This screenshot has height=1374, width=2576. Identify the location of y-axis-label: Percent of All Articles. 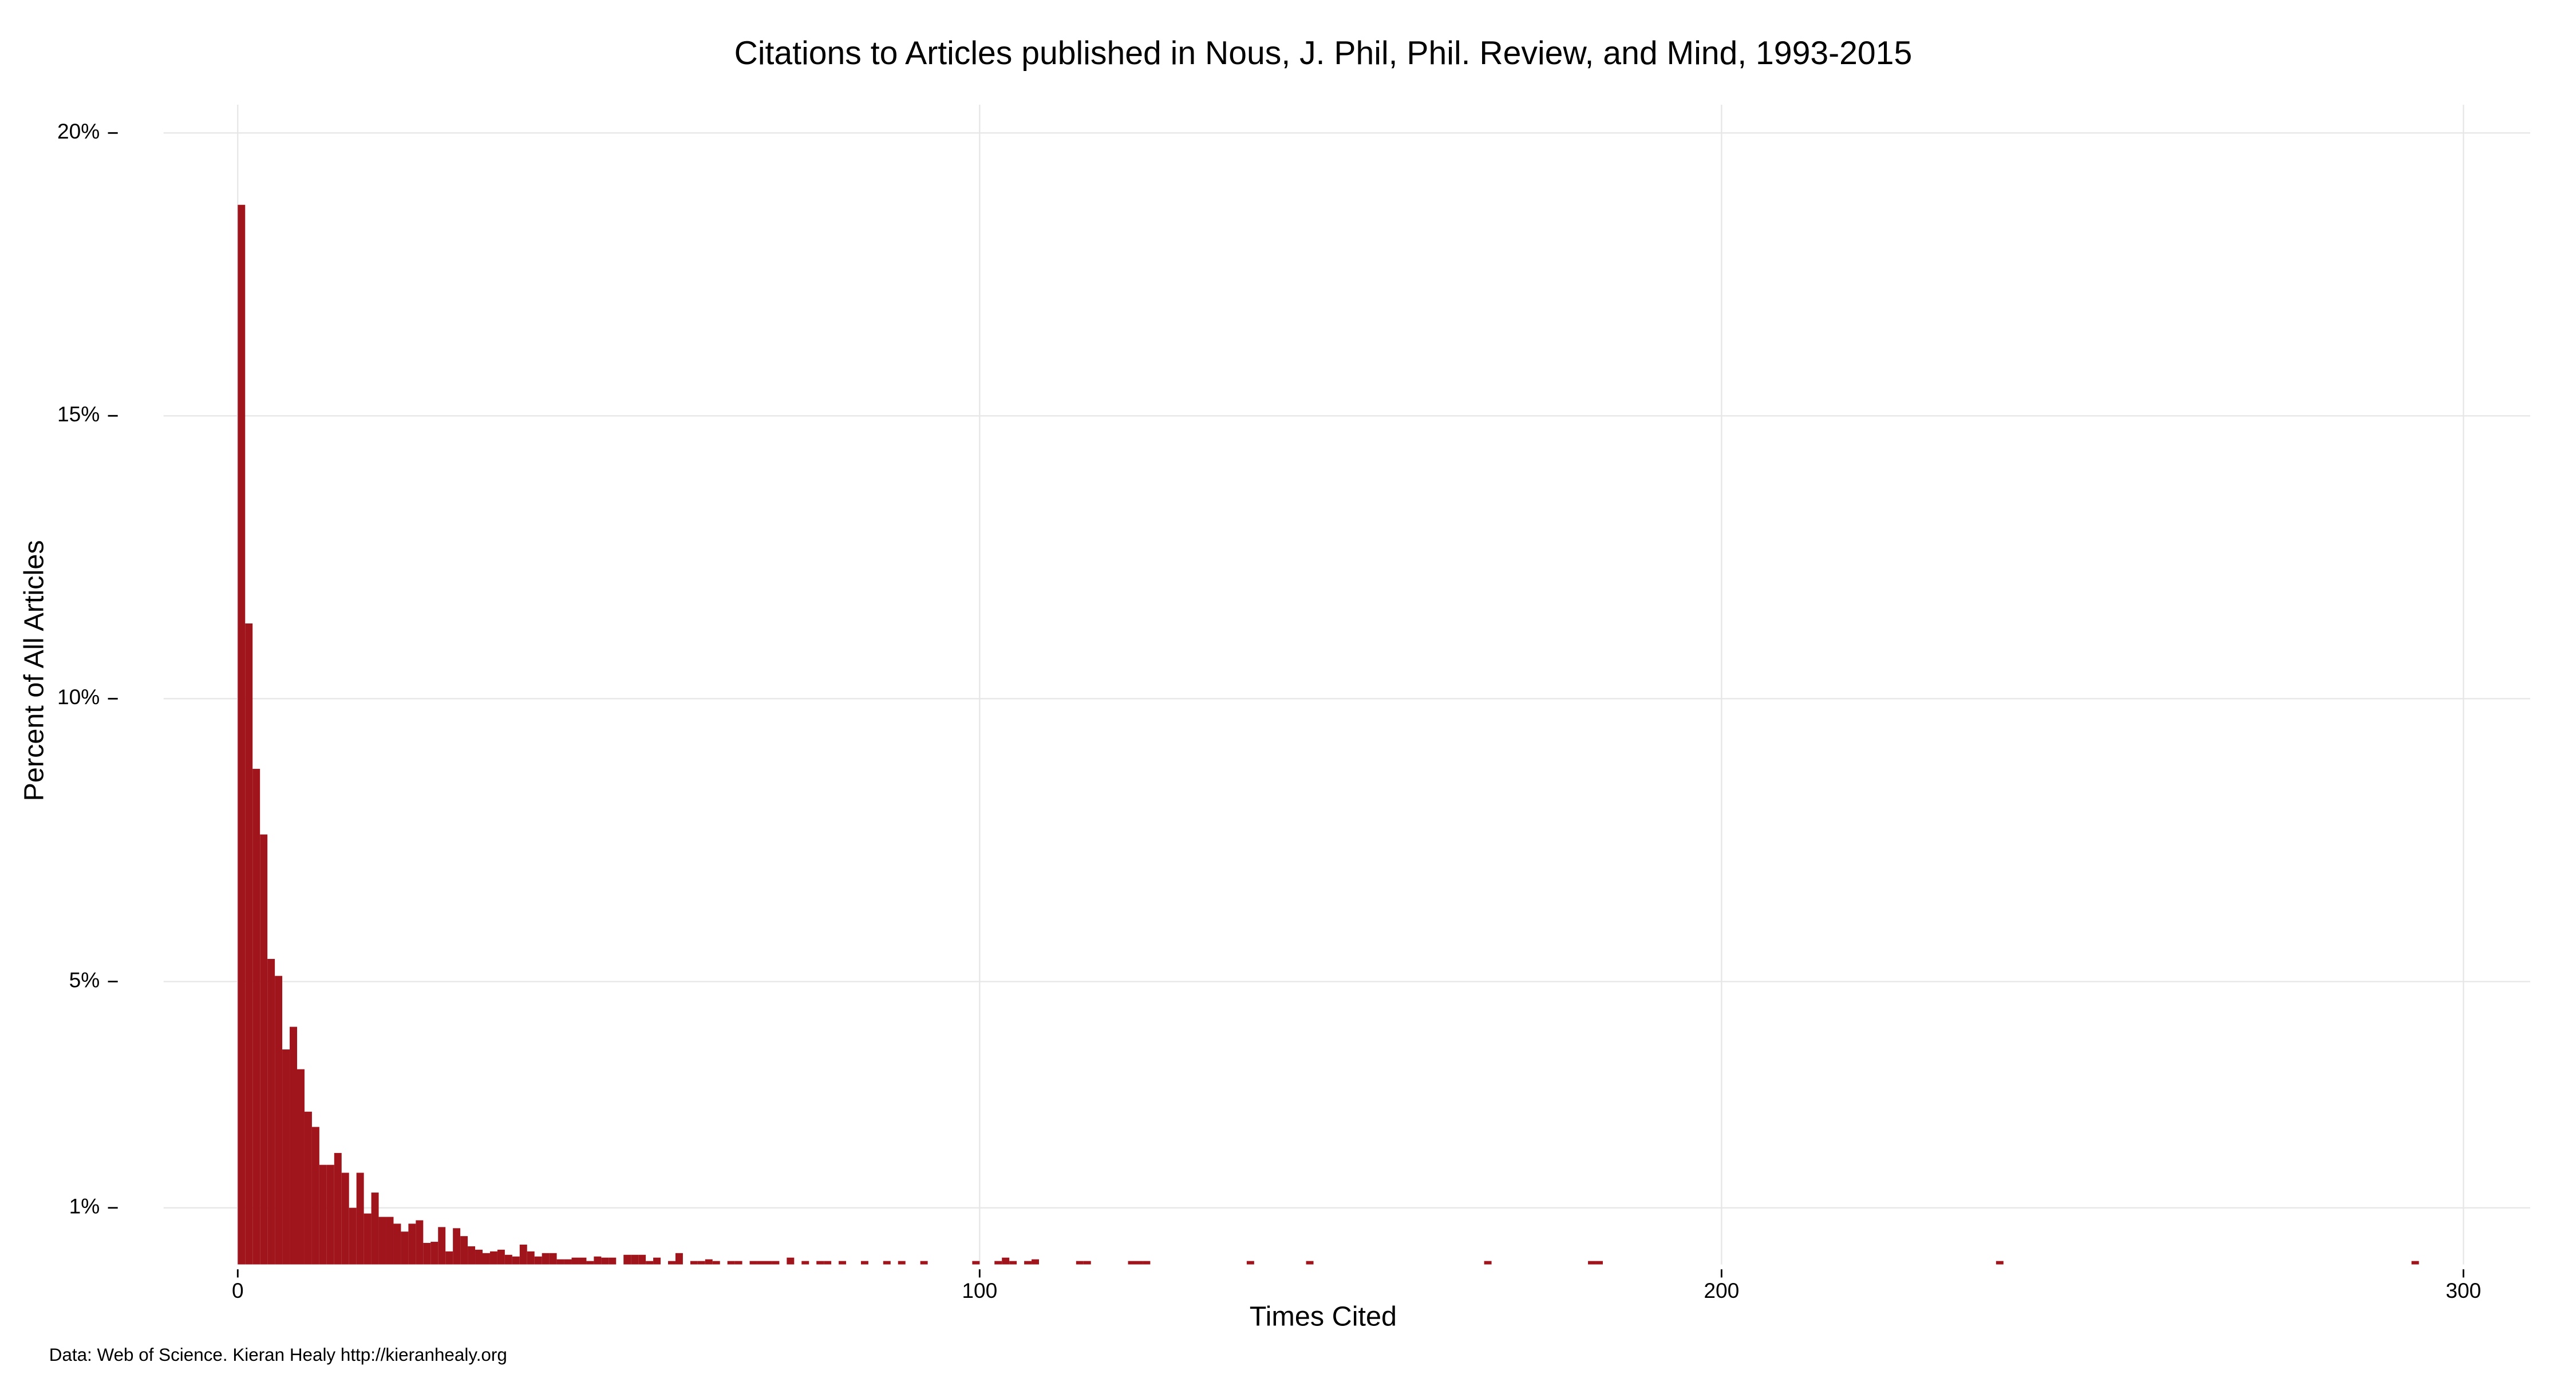
(34, 670).